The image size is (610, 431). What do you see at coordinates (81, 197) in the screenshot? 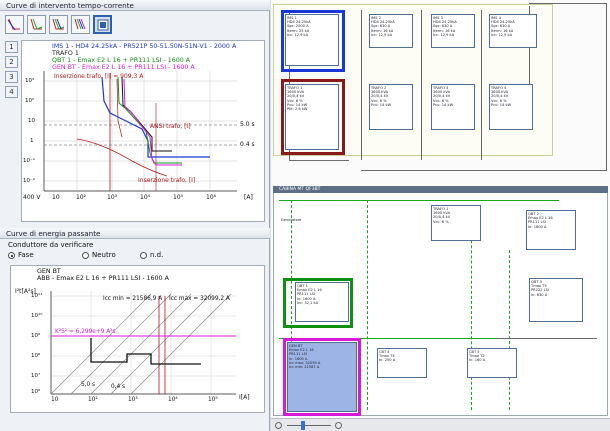
I see `x-tick-2: 10²` at bounding box center [81, 197].